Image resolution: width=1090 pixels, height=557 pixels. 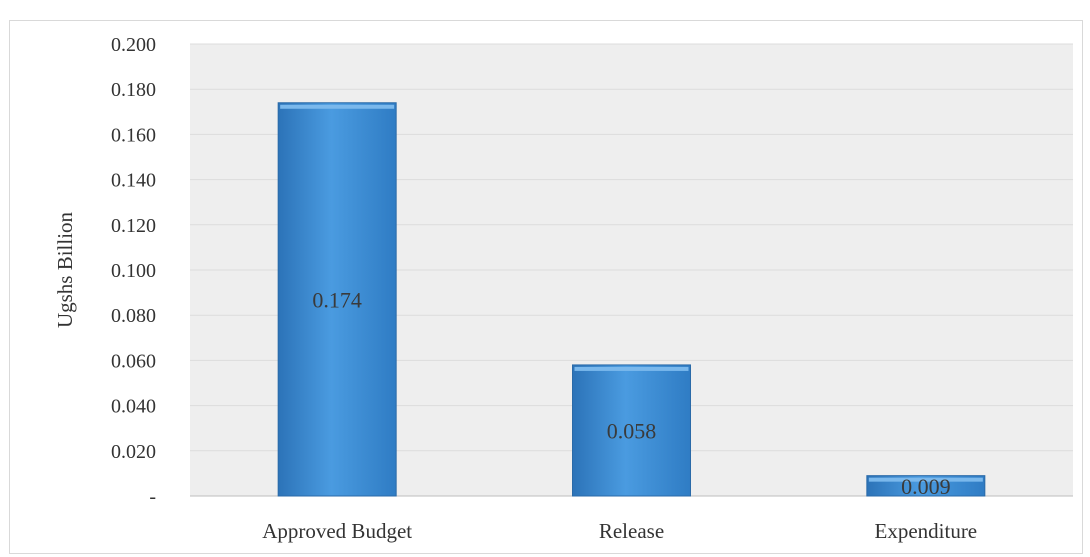 I want to click on y-tick-label: 0.020, so click(x=133, y=452).